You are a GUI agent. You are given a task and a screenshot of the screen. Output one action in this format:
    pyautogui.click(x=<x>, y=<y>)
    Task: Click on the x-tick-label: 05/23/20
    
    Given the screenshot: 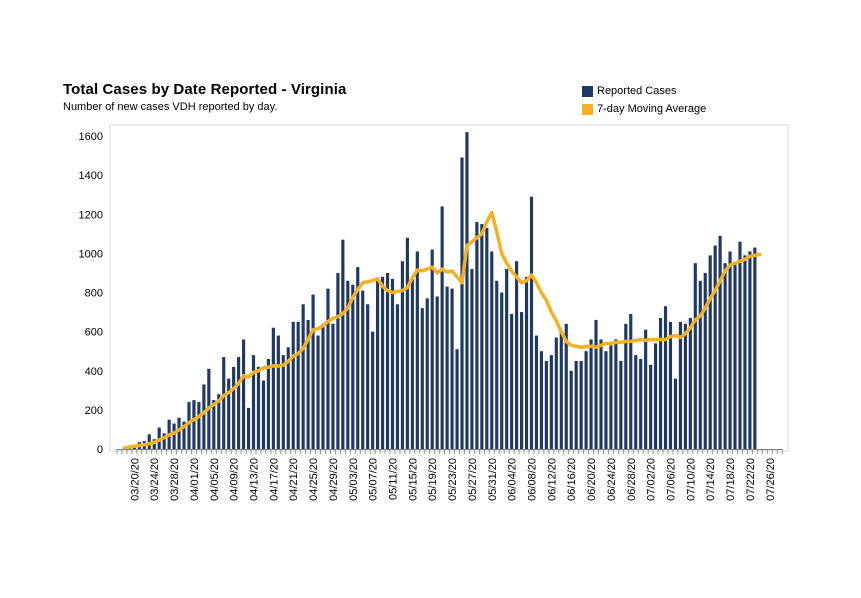 What is the action you would take?
    pyautogui.click(x=453, y=479)
    